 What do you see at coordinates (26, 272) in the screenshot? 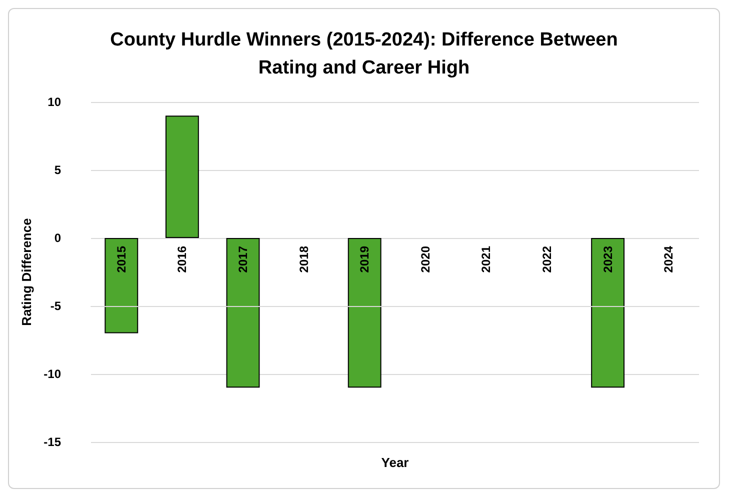
I see `y-axis-title: Rating Difference` at bounding box center [26, 272].